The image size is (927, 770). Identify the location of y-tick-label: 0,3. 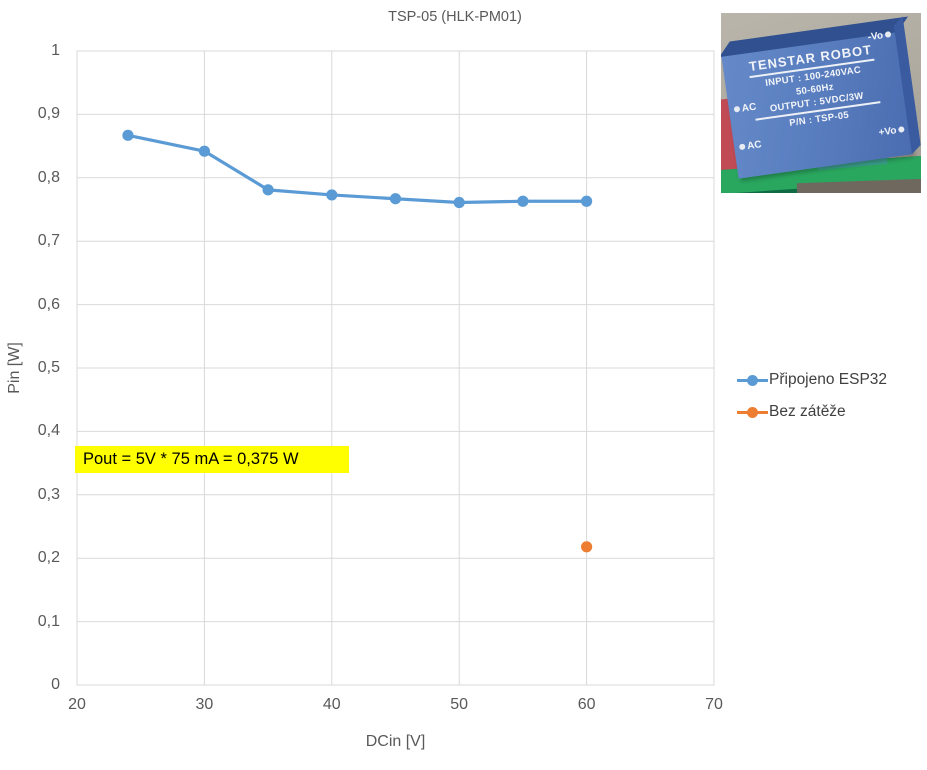
(48, 494).